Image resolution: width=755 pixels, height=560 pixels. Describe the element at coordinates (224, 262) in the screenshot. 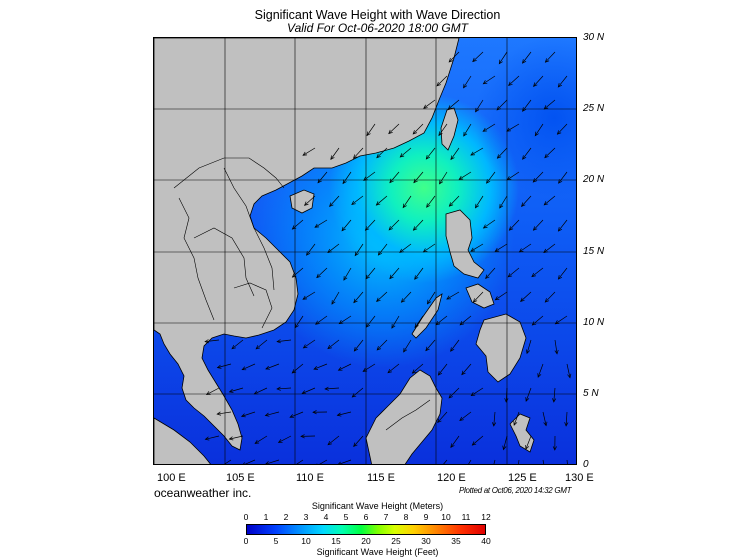

I see `border-thailand-laos` at that location.